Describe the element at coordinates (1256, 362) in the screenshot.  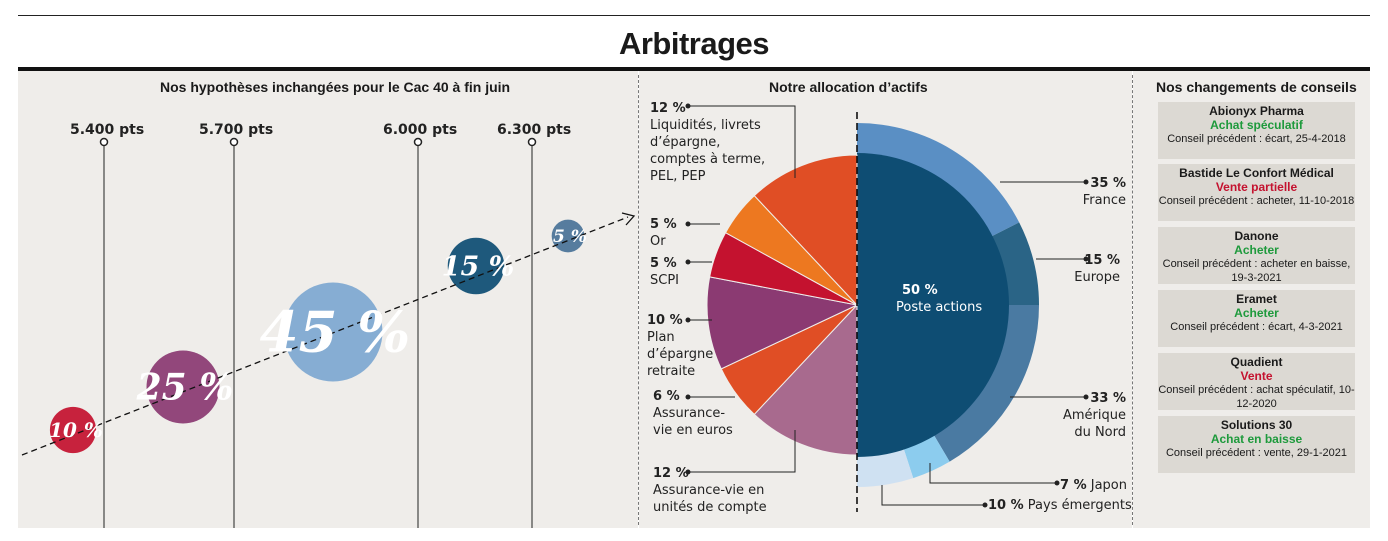
I see `advice-company: Quadient` at that location.